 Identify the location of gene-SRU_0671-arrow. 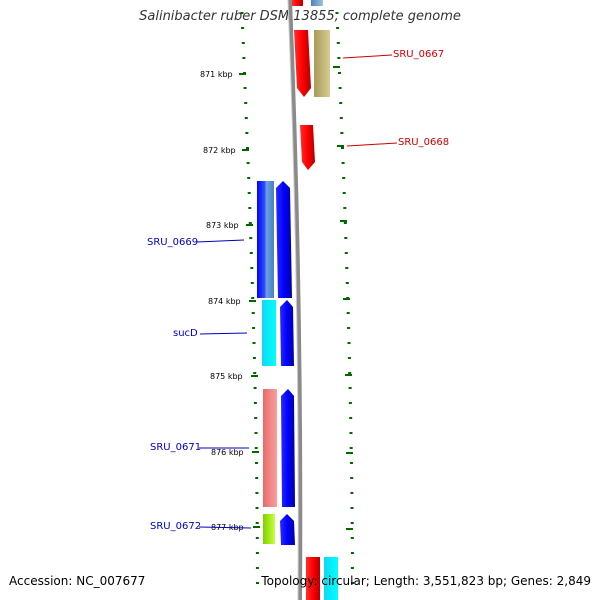
(288, 448).